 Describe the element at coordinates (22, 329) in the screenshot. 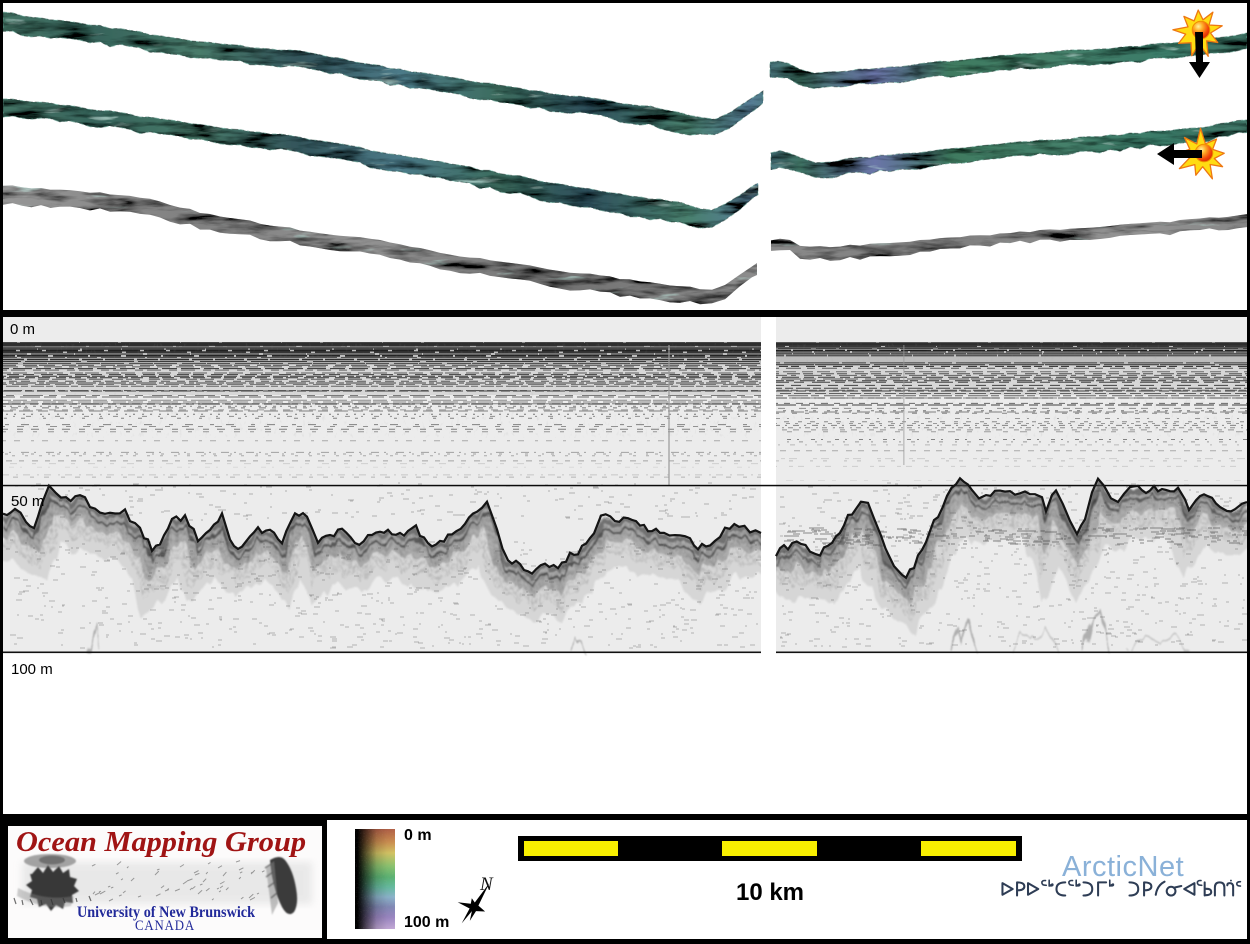

I see `svg-text: 0 m` at that location.